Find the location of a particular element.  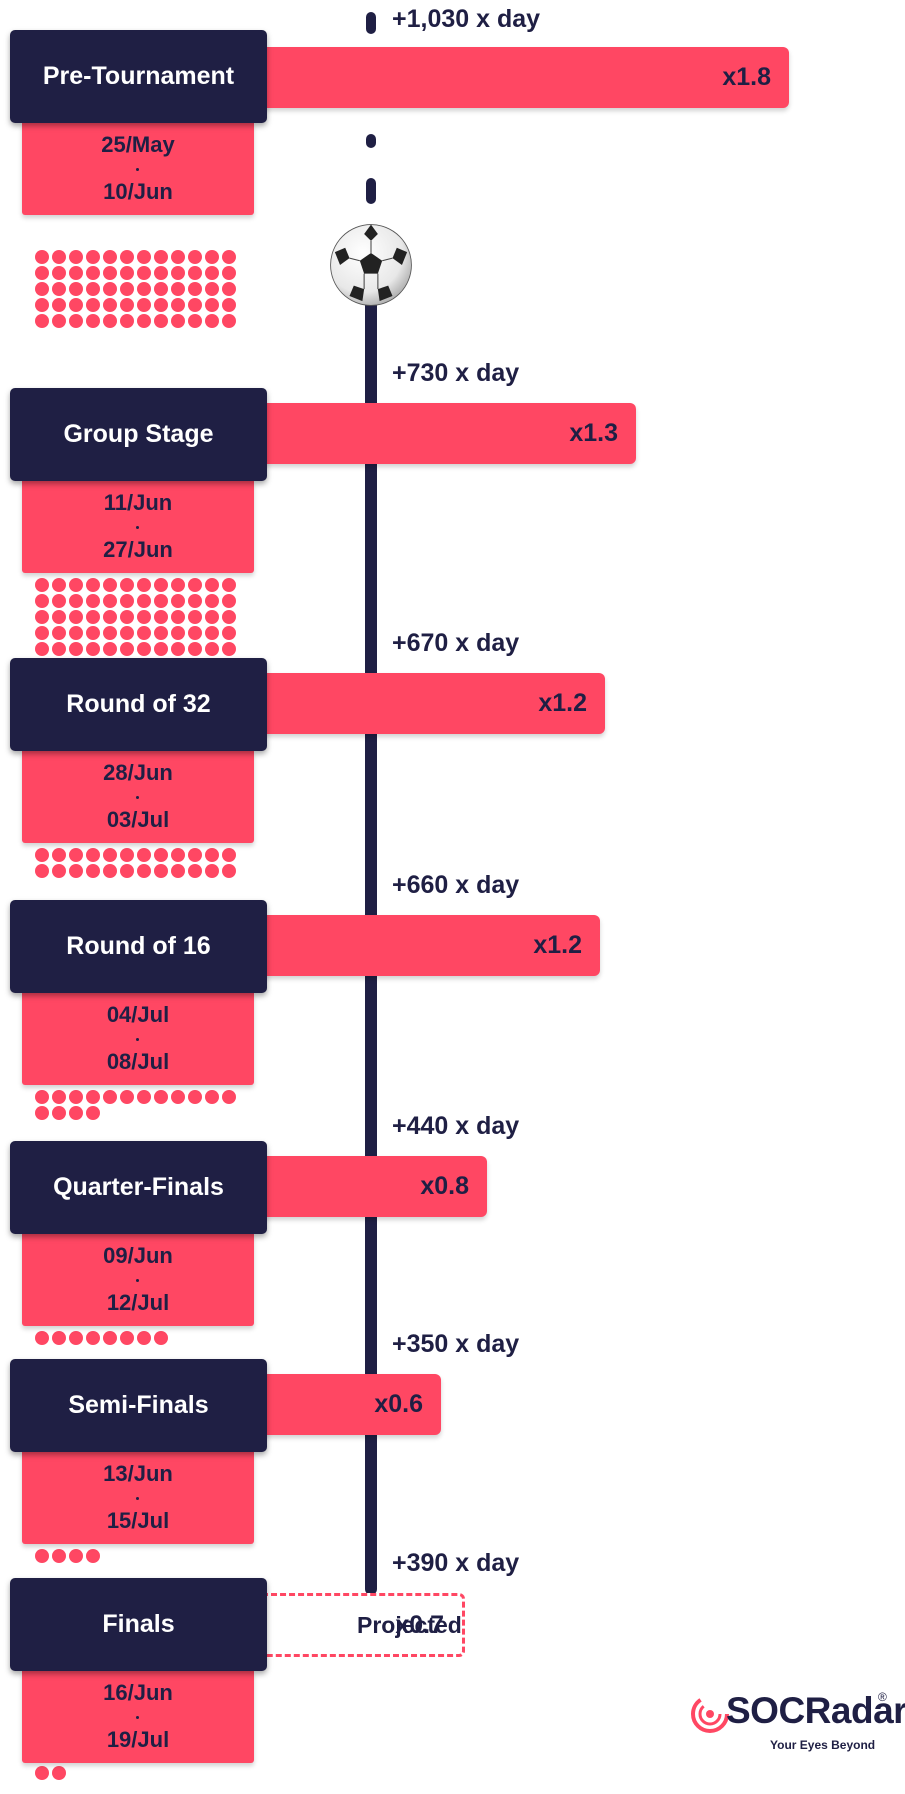

date-start: 09/Jun is located at coordinates (138, 1255).